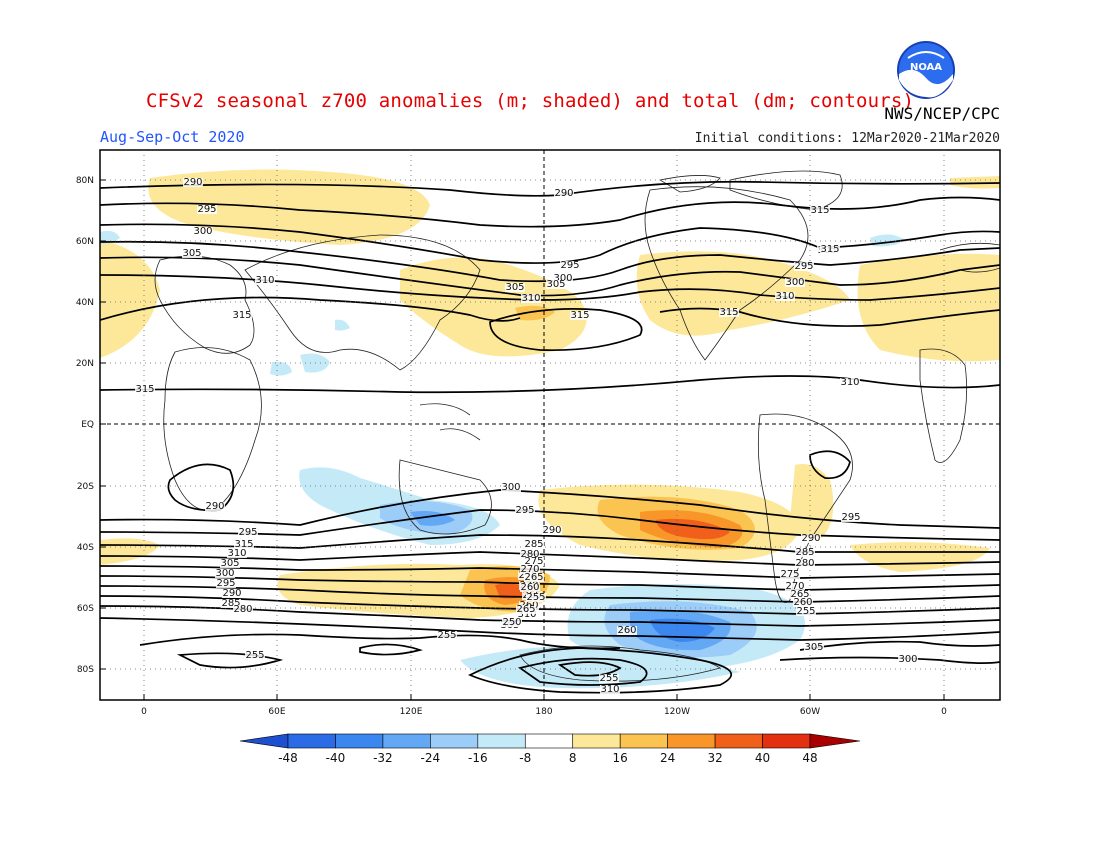  I want to click on contour-label: 265, so click(799, 594).